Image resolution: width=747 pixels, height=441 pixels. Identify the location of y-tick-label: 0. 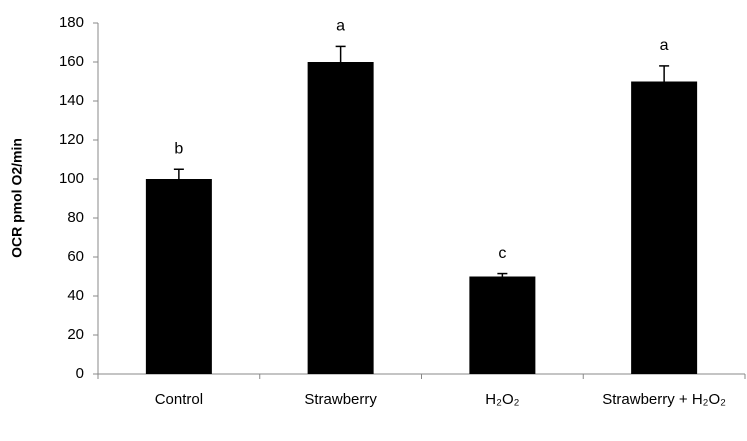
(80, 373).